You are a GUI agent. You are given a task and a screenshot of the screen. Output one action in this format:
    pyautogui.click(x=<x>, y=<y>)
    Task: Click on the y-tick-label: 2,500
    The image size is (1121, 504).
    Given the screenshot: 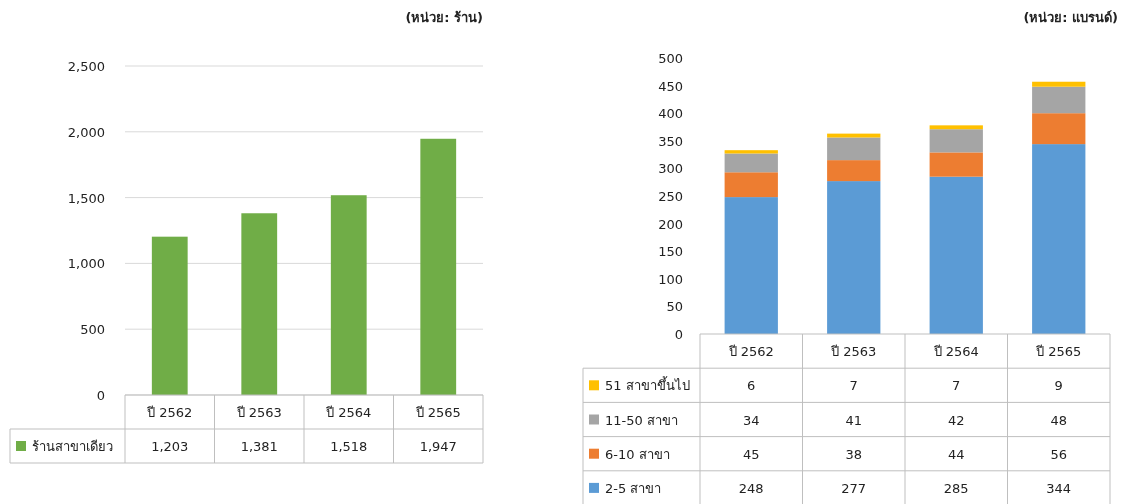 What is the action you would take?
    pyautogui.click(x=86, y=66)
    